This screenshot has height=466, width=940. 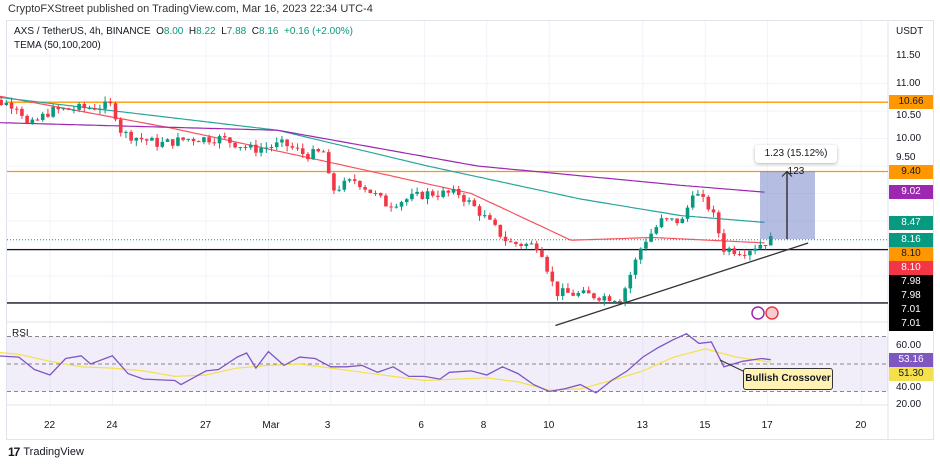 I want to click on price-tag: 8.47, so click(x=911, y=222).